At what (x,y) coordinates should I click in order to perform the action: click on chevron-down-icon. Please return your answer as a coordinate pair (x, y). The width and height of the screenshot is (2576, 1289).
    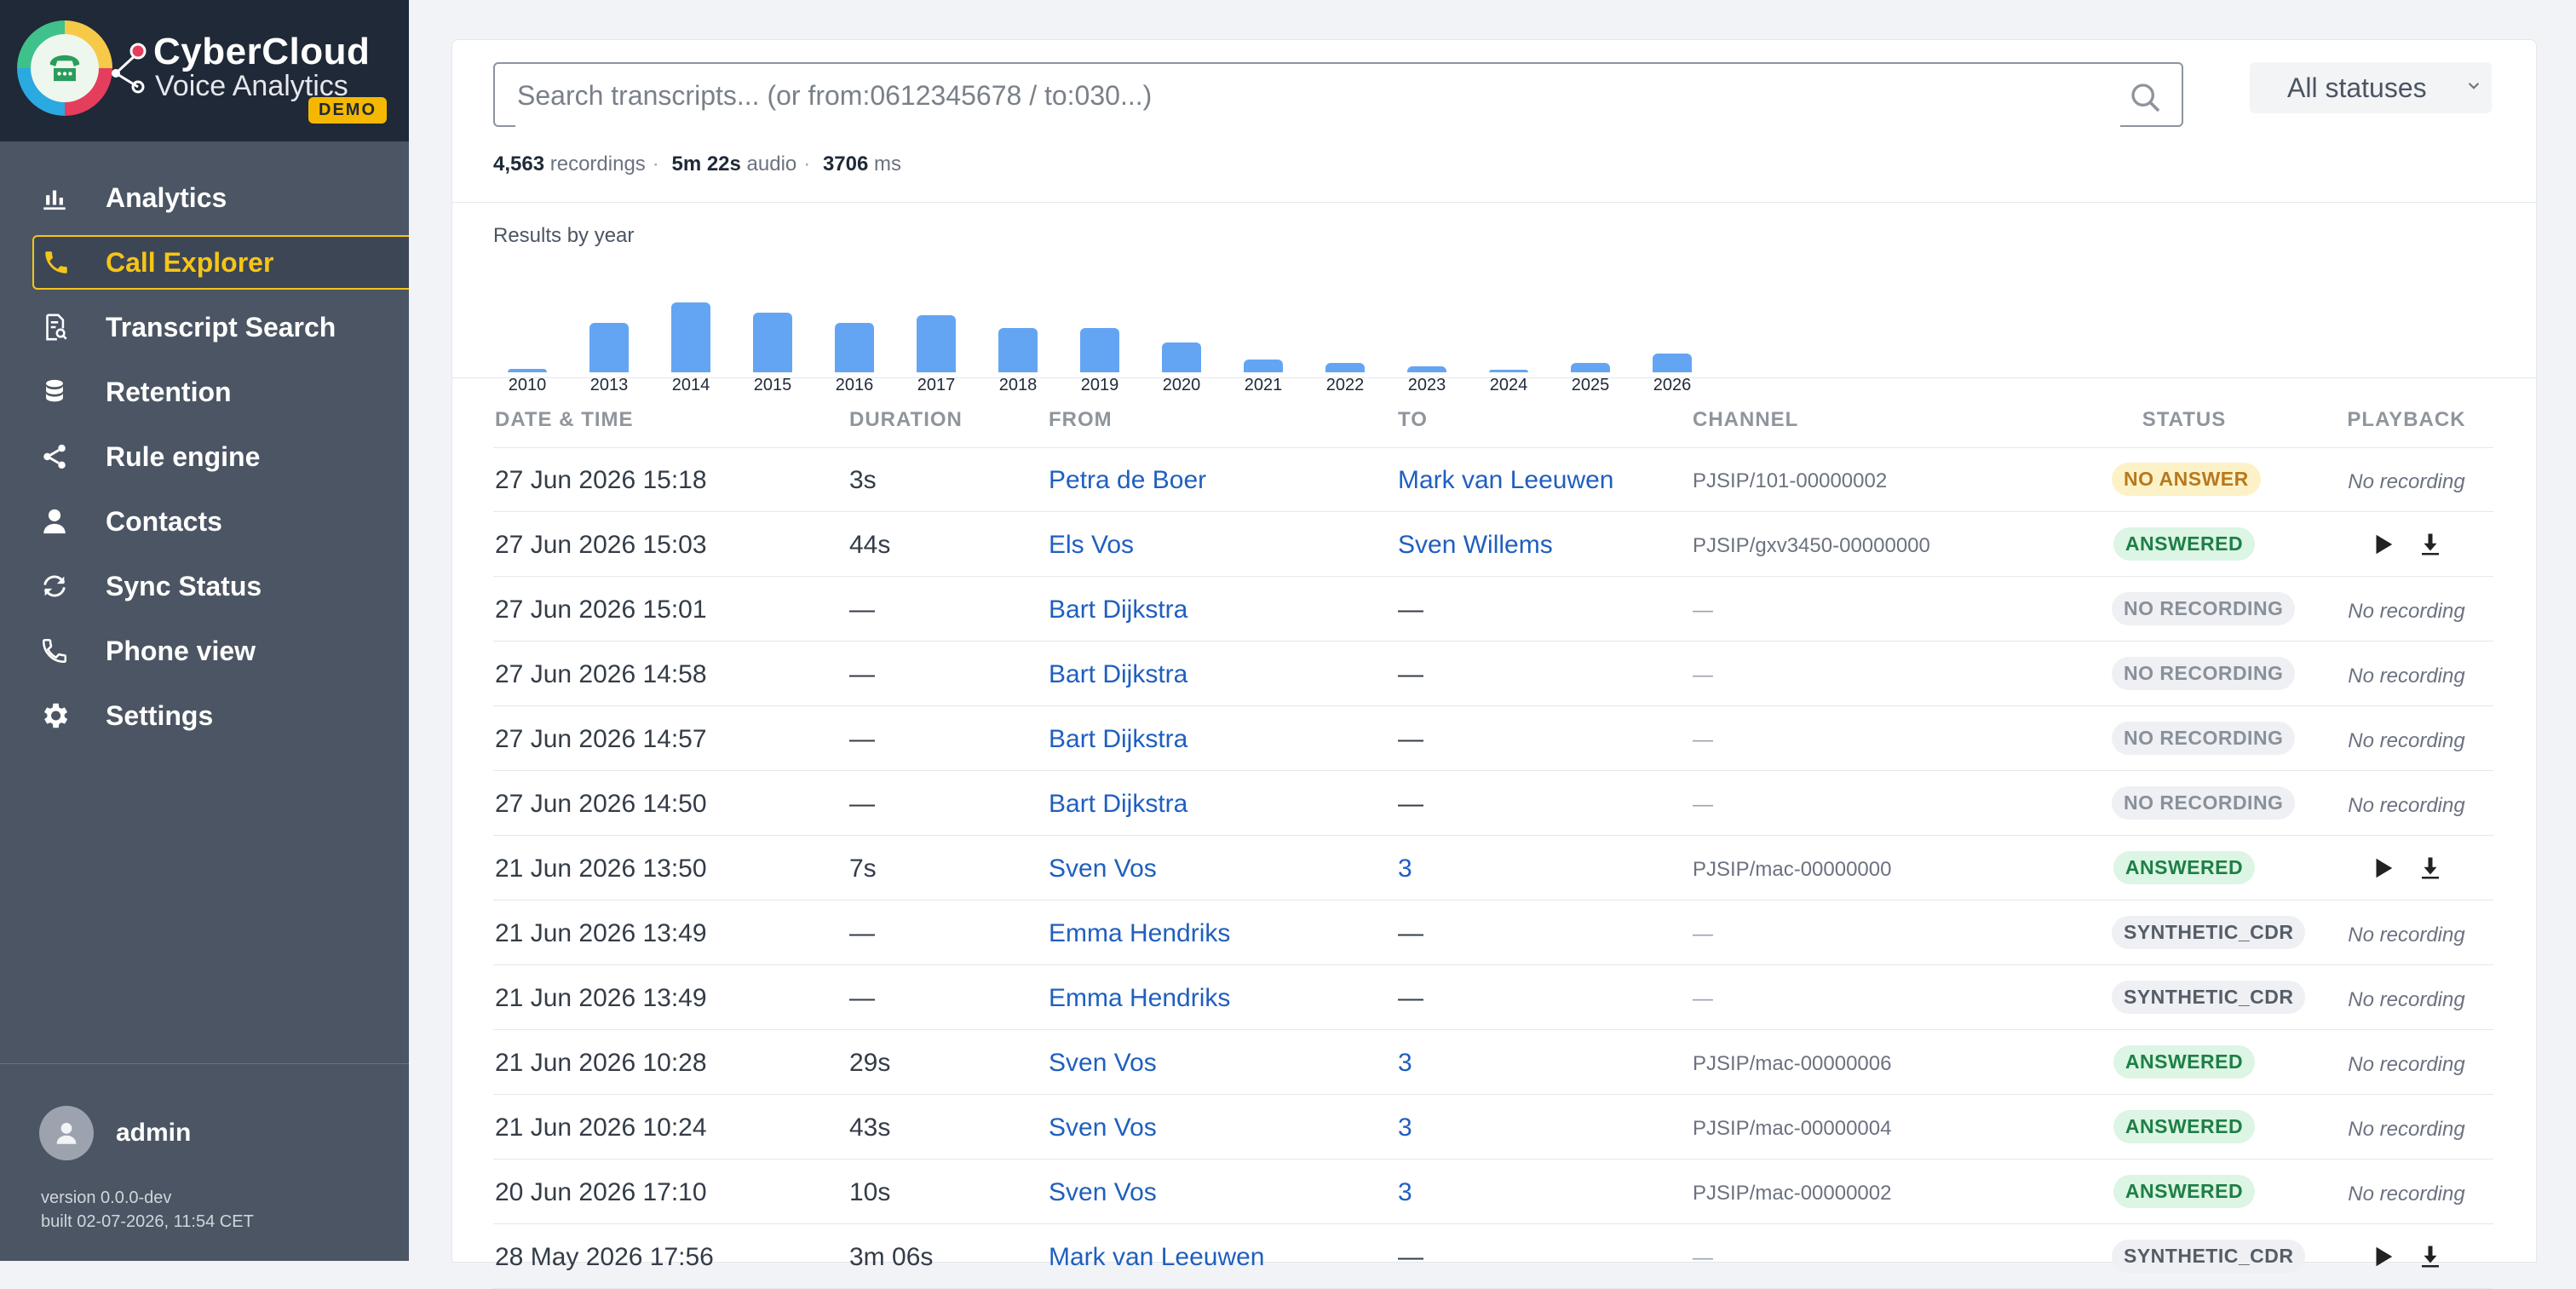
    Looking at the image, I should click on (2474, 88).